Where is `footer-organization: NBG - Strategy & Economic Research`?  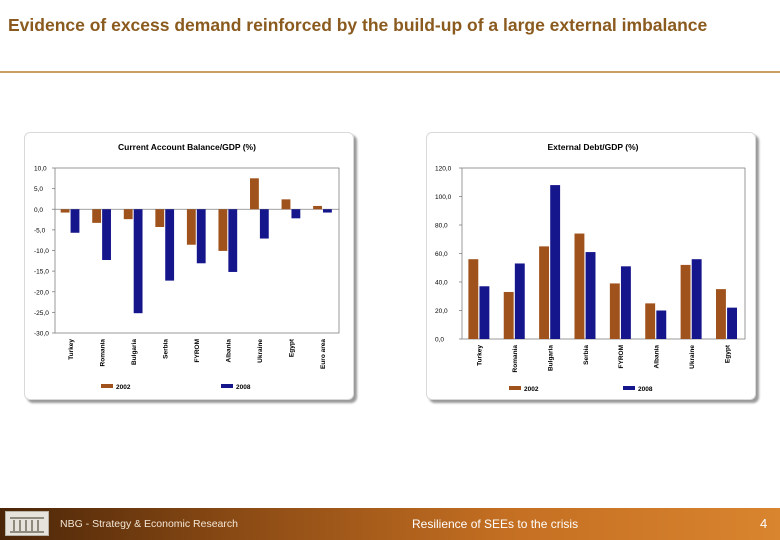 footer-organization: NBG - Strategy & Economic Research is located at coordinates (149, 524).